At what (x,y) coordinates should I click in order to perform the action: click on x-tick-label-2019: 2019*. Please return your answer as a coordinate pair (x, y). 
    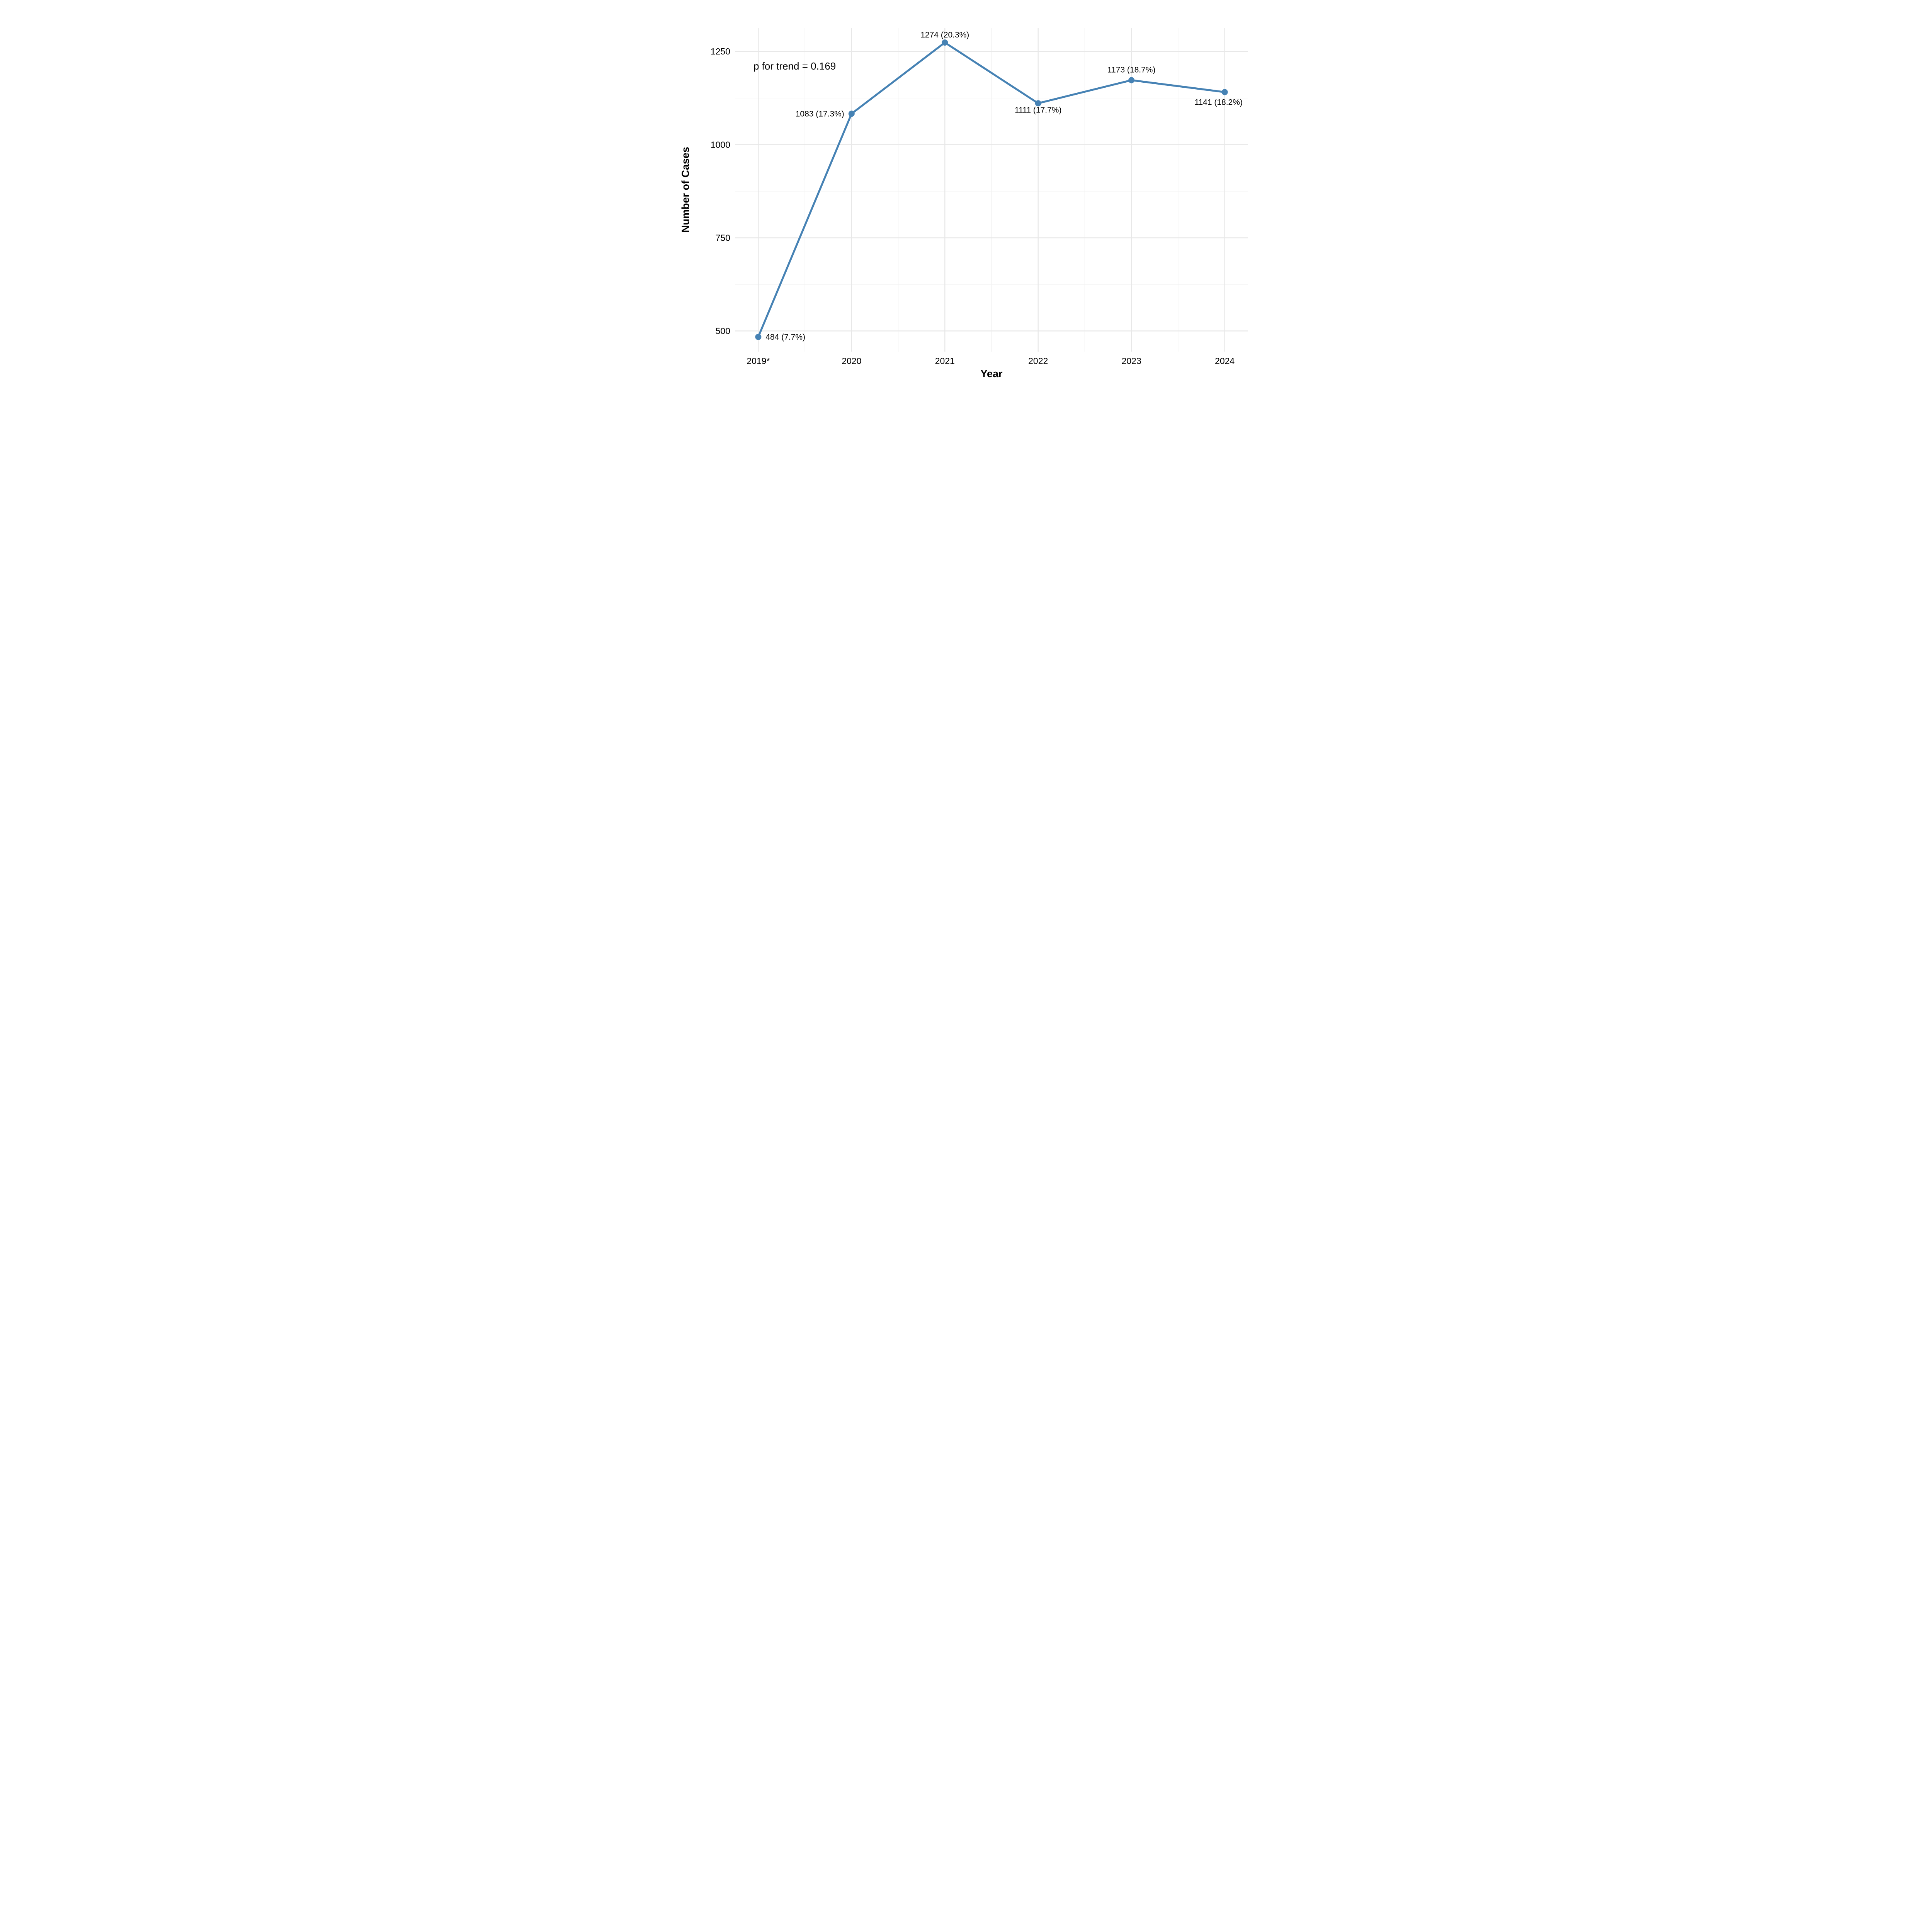
    Looking at the image, I should click on (759, 361).